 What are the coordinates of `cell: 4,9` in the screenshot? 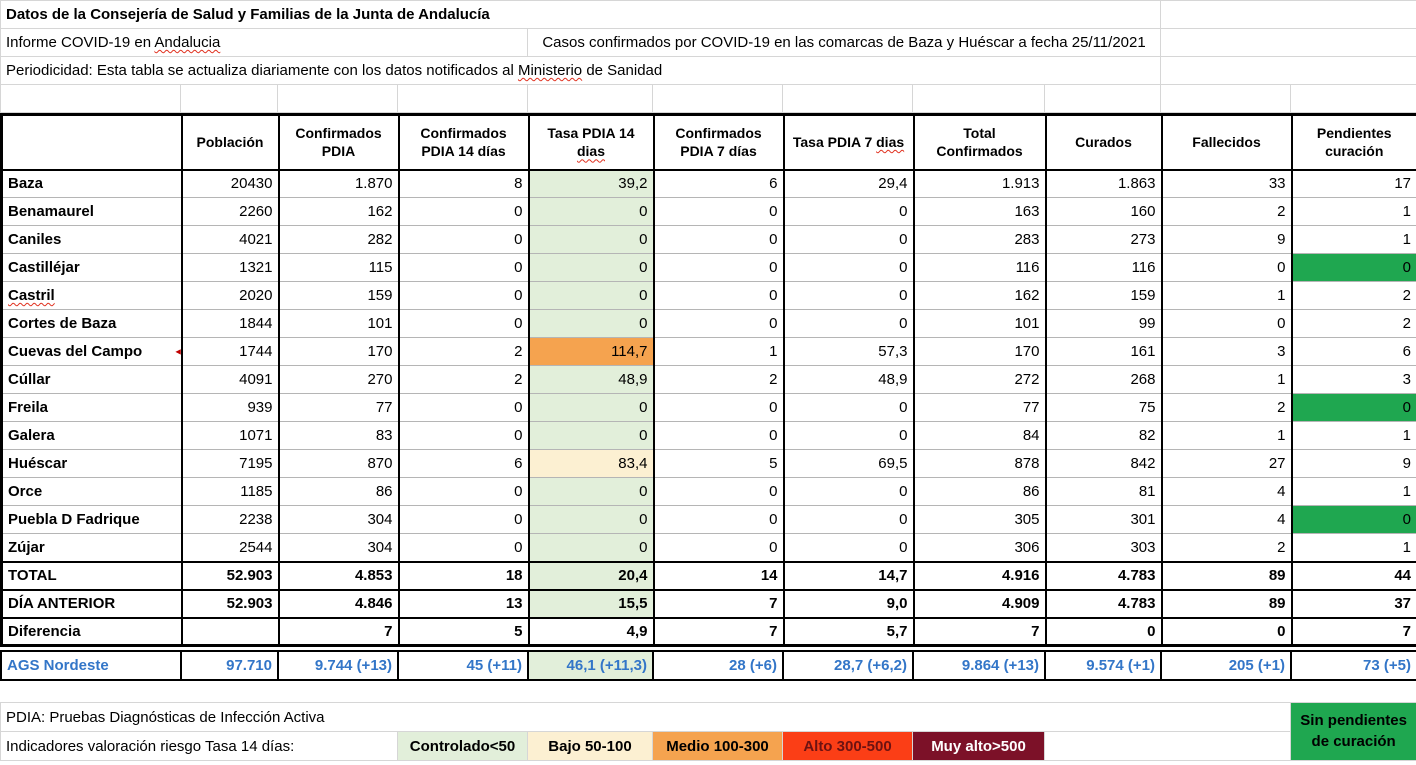 It's located at (591, 631).